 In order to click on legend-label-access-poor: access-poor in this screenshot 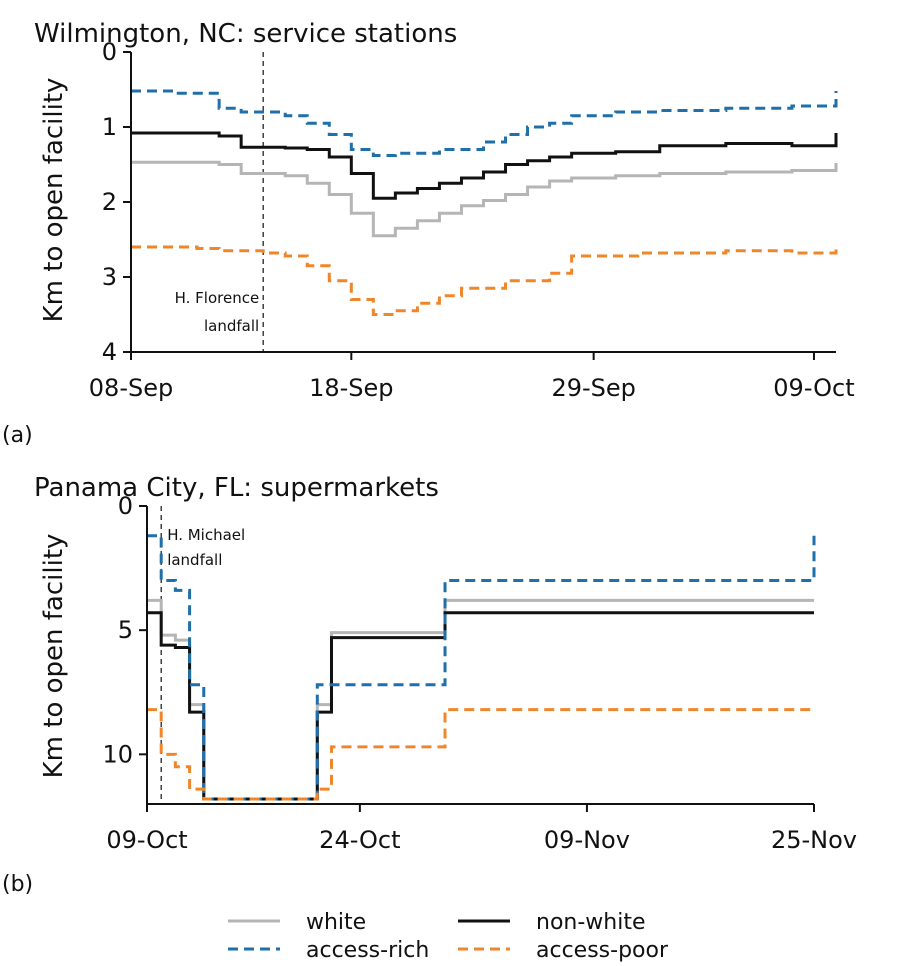, I will do `click(602, 950)`.